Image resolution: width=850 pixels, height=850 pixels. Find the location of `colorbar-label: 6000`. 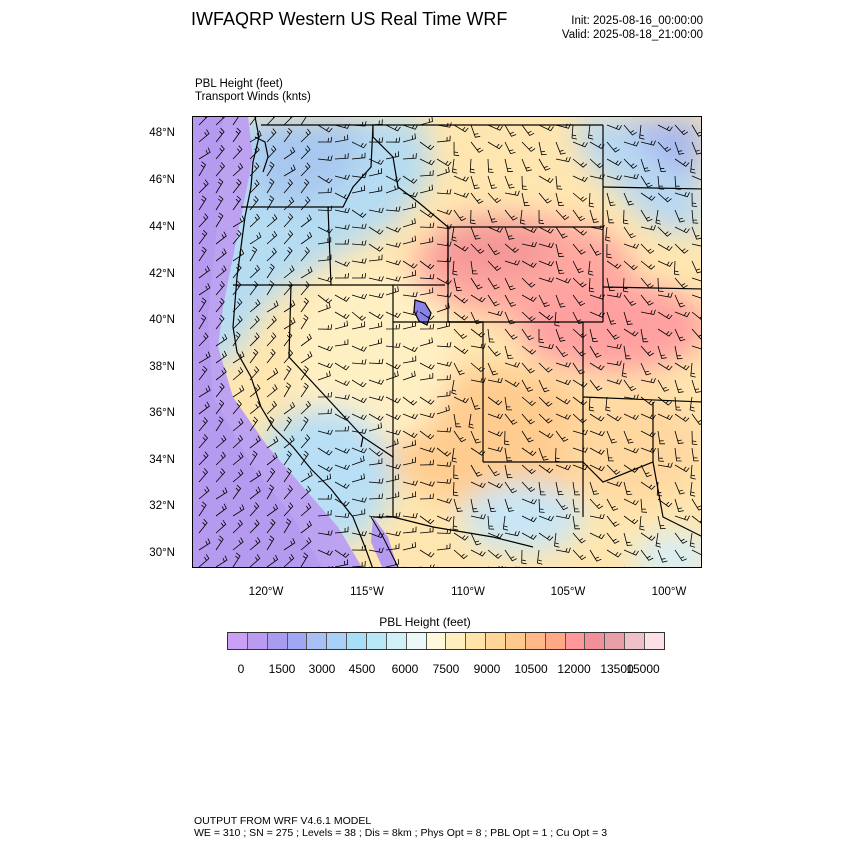

colorbar-label: 6000 is located at coordinates (405, 669).